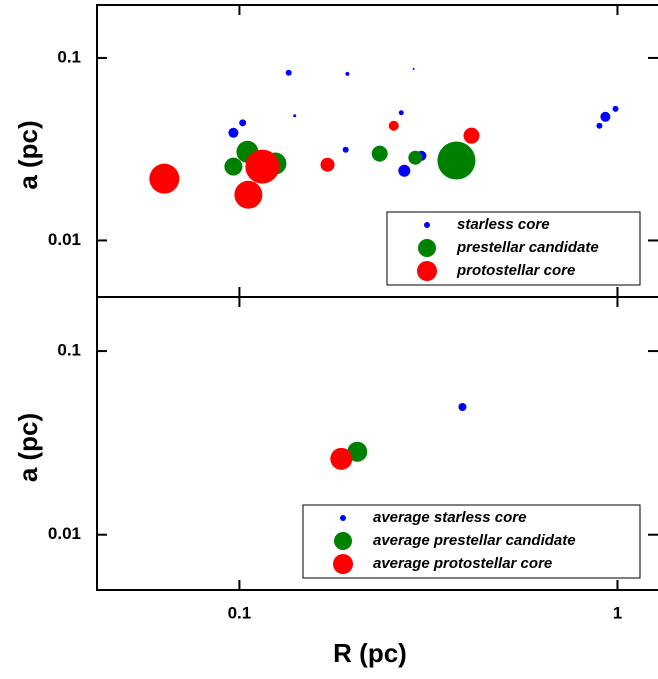 The image size is (658, 679). Describe the element at coordinates (617, 612) in the screenshot. I see `x-tick-label: 1` at that location.